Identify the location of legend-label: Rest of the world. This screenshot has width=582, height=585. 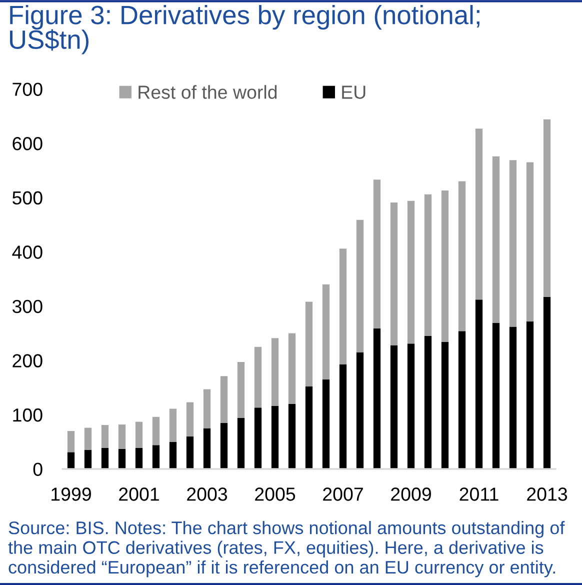
(207, 92).